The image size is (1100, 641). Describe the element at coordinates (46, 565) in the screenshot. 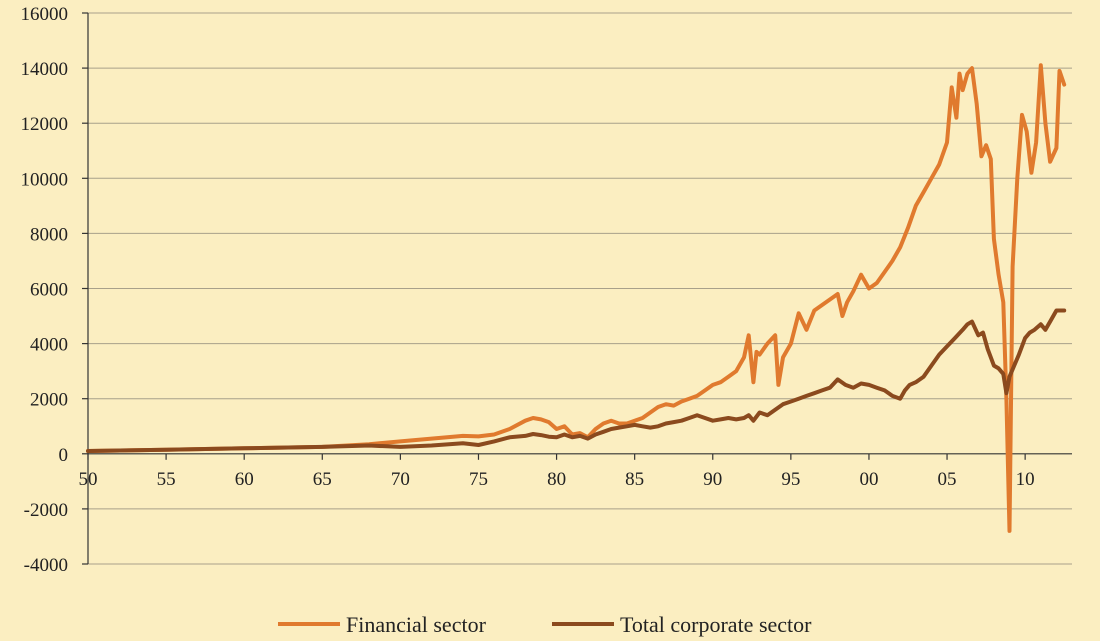

I see `y-tick-label: -4000` at that location.